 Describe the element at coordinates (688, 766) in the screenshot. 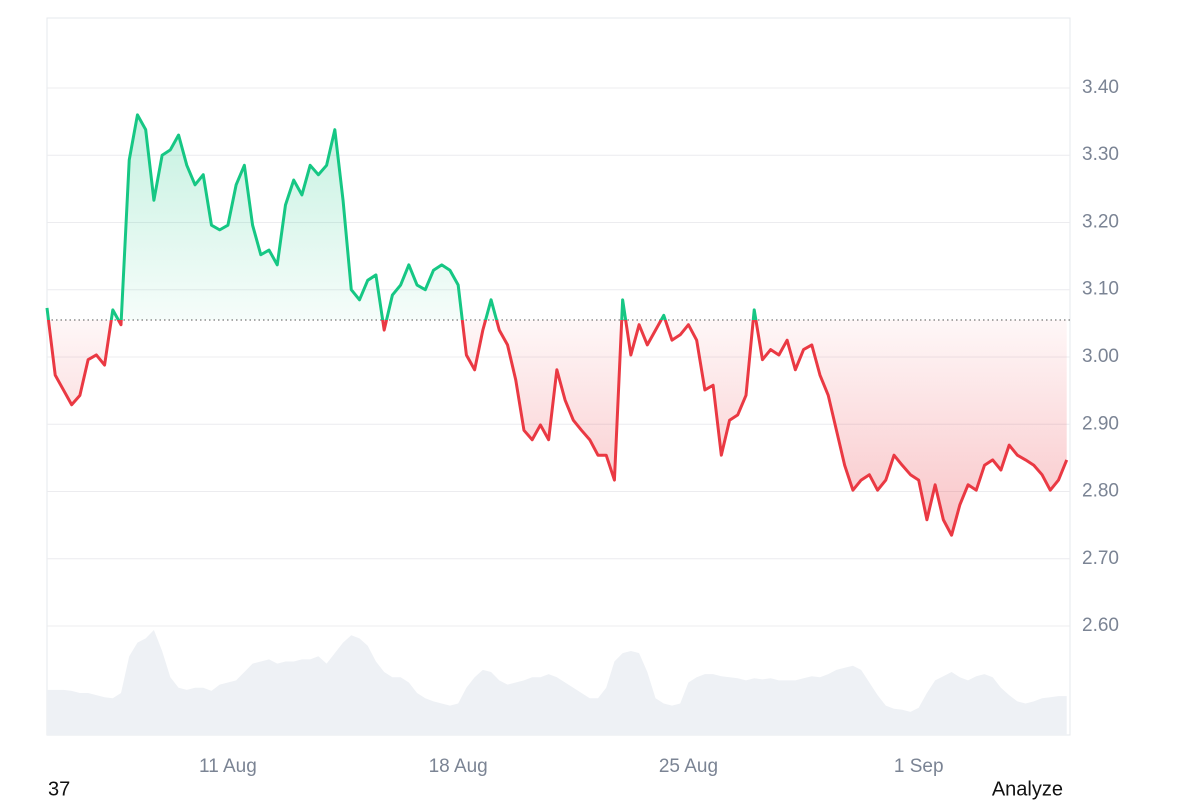

I see `x-tick-label: 25 Aug` at that location.